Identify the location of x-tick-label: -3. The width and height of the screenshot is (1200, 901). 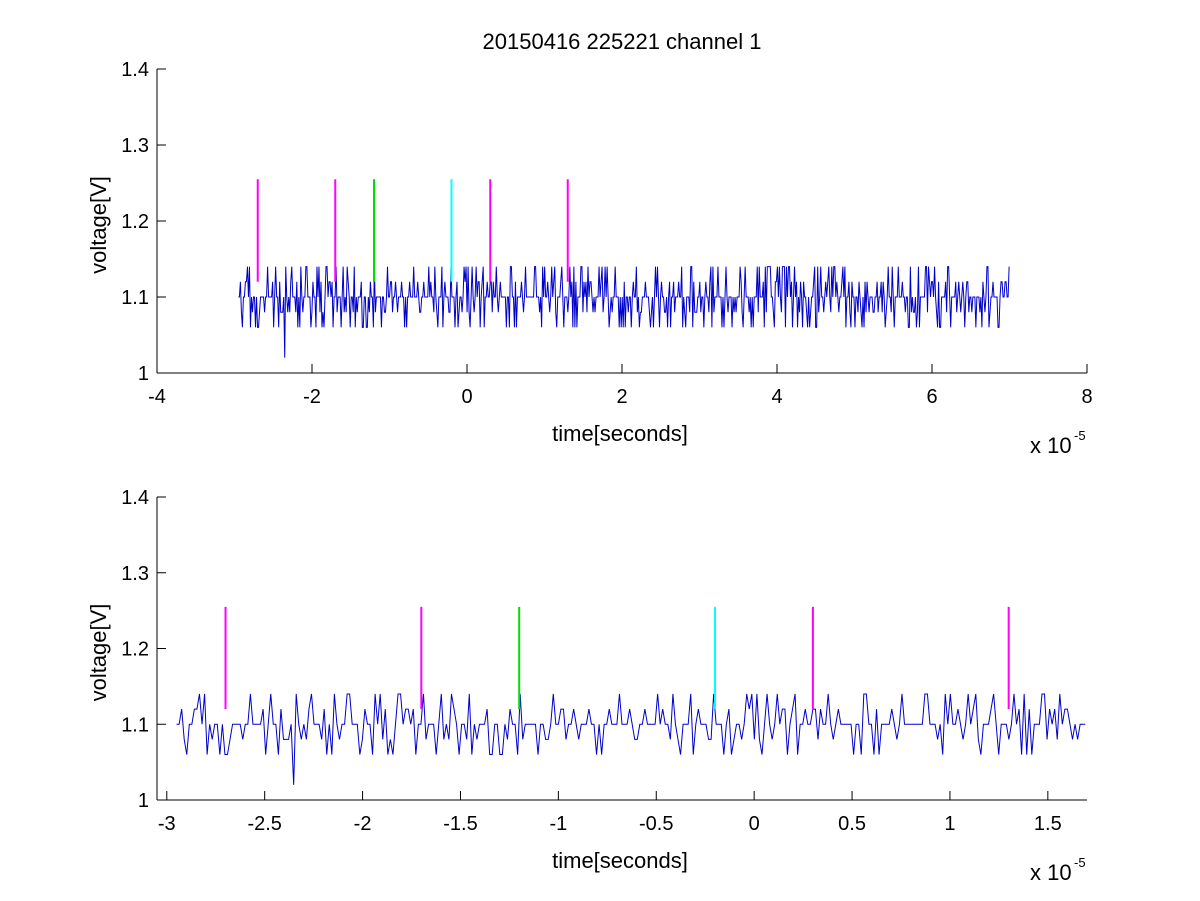
(167, 824).